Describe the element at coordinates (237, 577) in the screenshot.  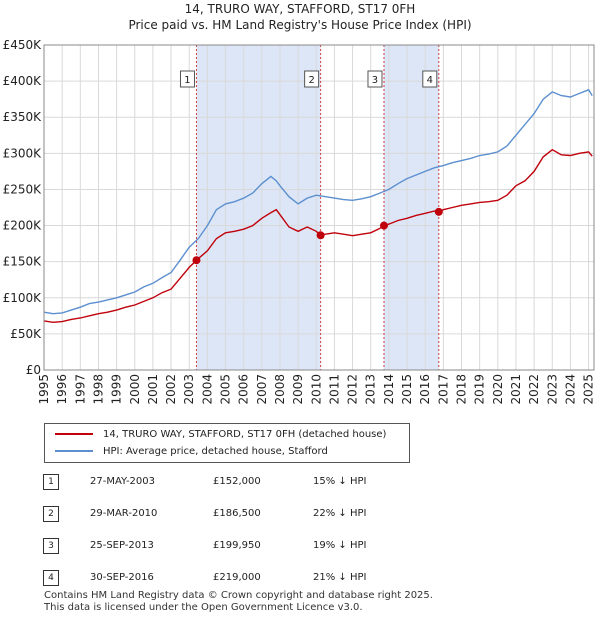
I see `sale-price: £219,000` at that location.